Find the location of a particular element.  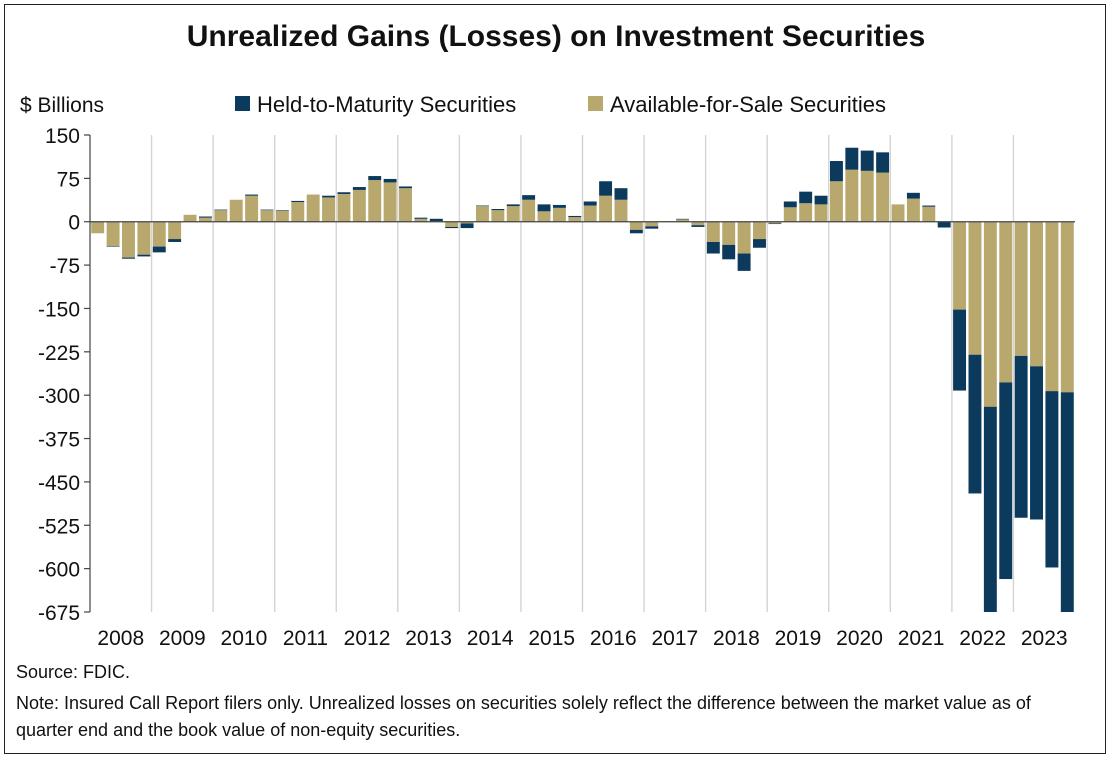

x-tick-label: 2018 is located at coordinates (736, 638).